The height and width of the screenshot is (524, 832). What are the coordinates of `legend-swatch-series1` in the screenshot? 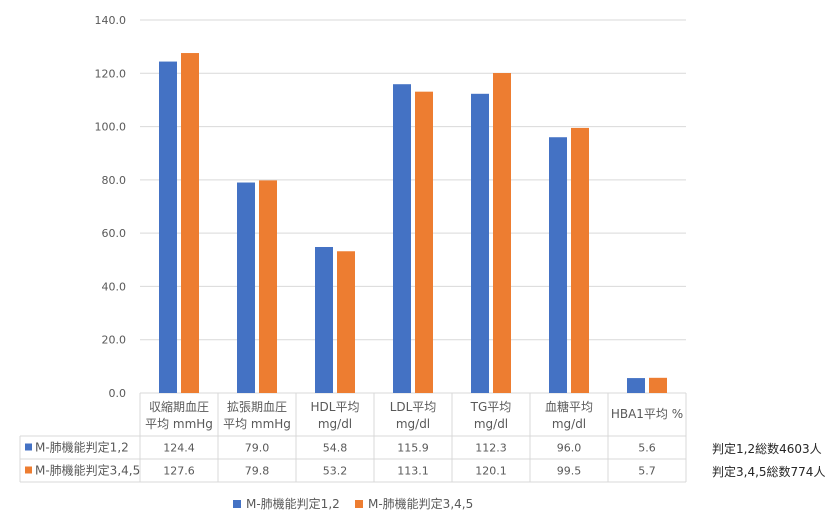 It's located at (237, 504).